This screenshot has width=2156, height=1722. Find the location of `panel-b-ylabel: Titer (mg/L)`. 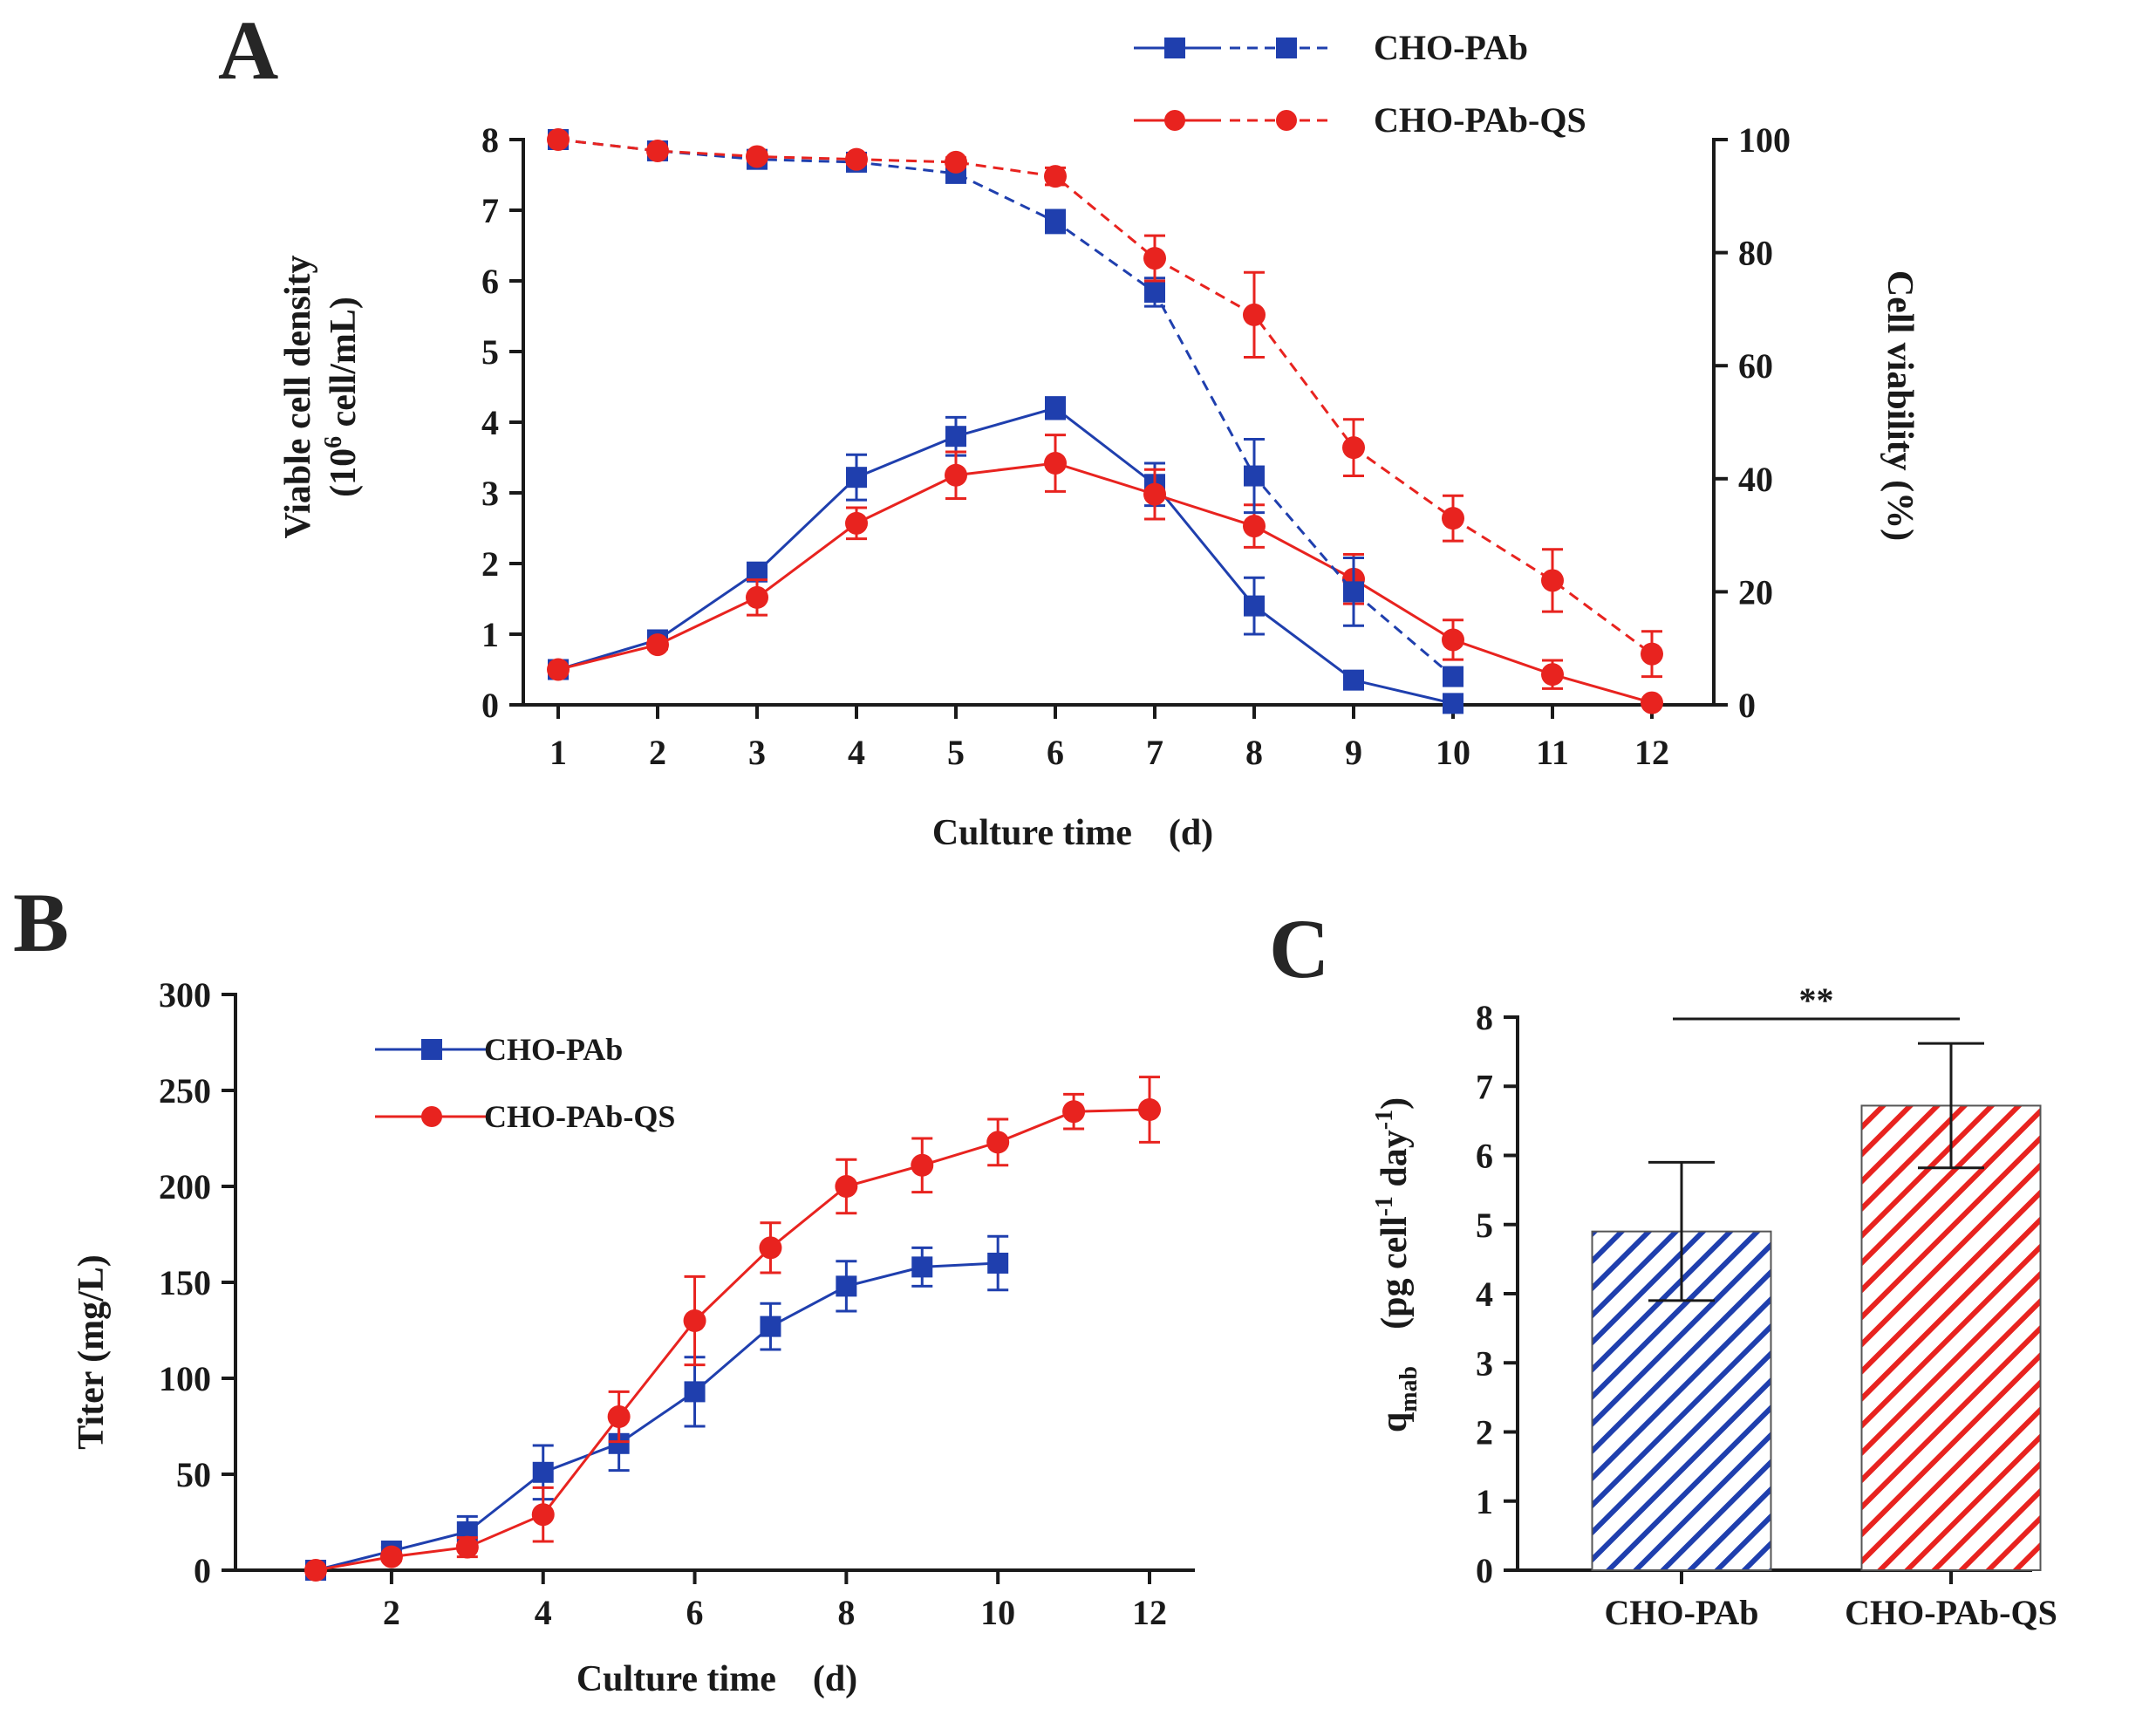

panel-b-ylabel: Titer (mg/L) is located at coordinates (92, 1352).